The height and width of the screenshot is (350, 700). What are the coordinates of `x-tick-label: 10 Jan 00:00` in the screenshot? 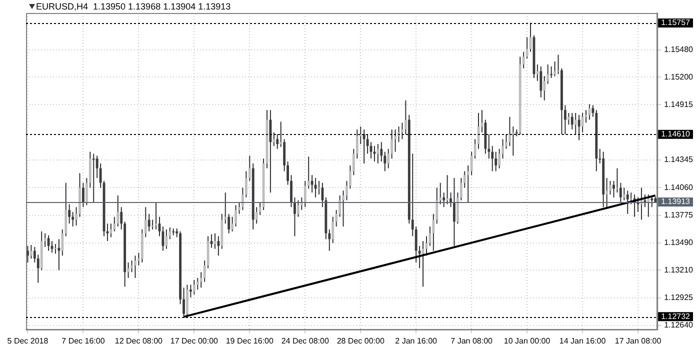 It's located at (527, 341).